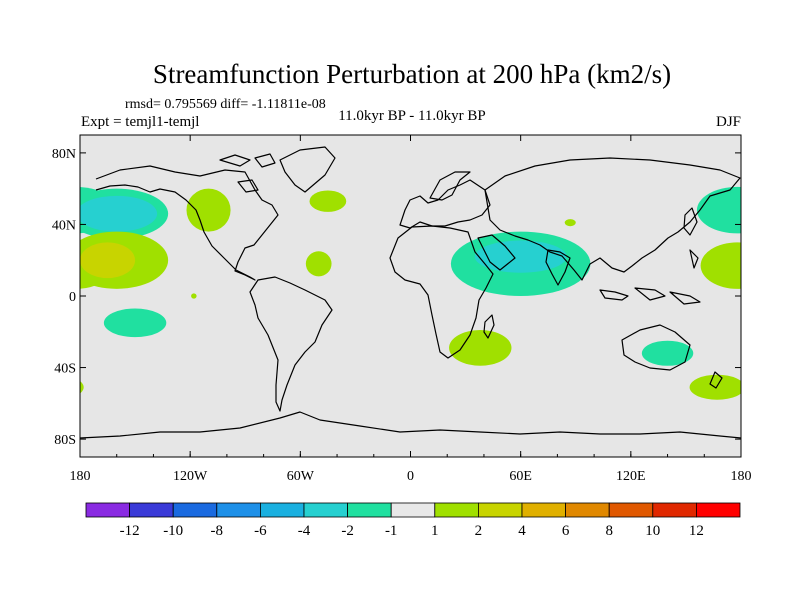 Image resolution: width=800 pixels, height=600 pixels. Describe the element at coordinates (631, 476) in the screenshot. I see `x-tick-label: 120E` at that location.